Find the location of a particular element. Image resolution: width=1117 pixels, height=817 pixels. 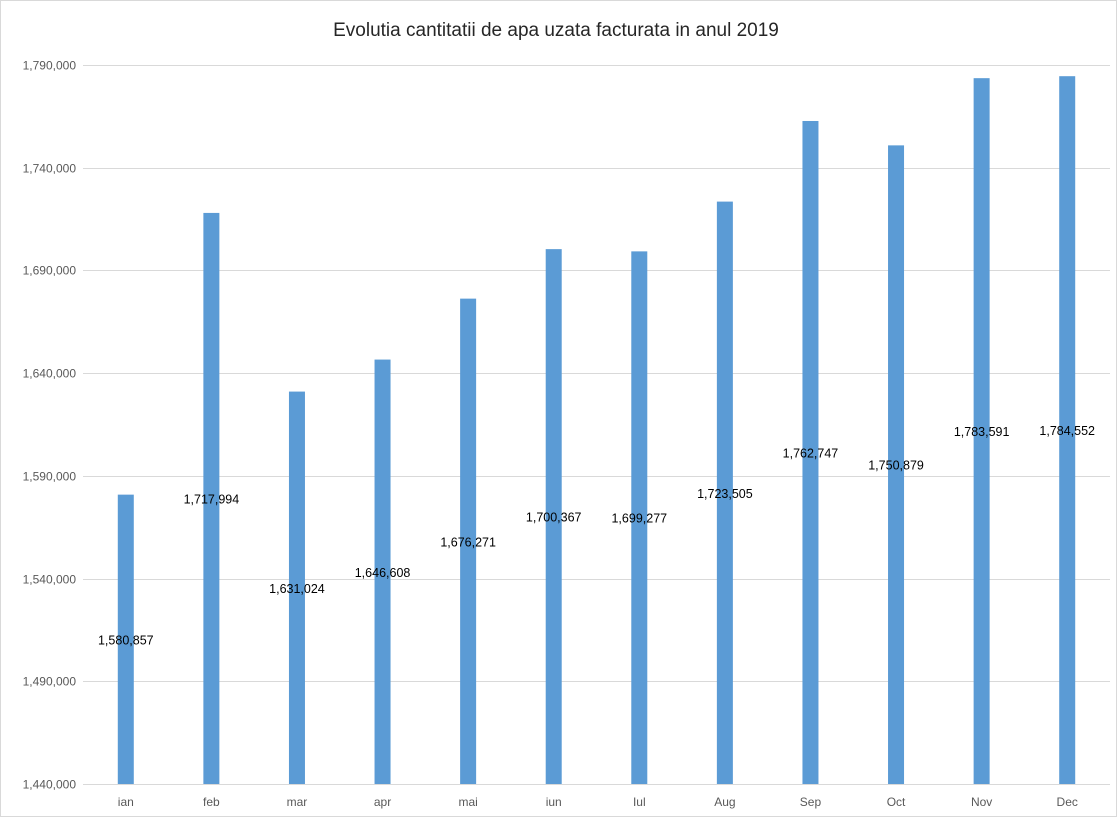

data-label: 1,631,024 is located at coordinates (297, 589).